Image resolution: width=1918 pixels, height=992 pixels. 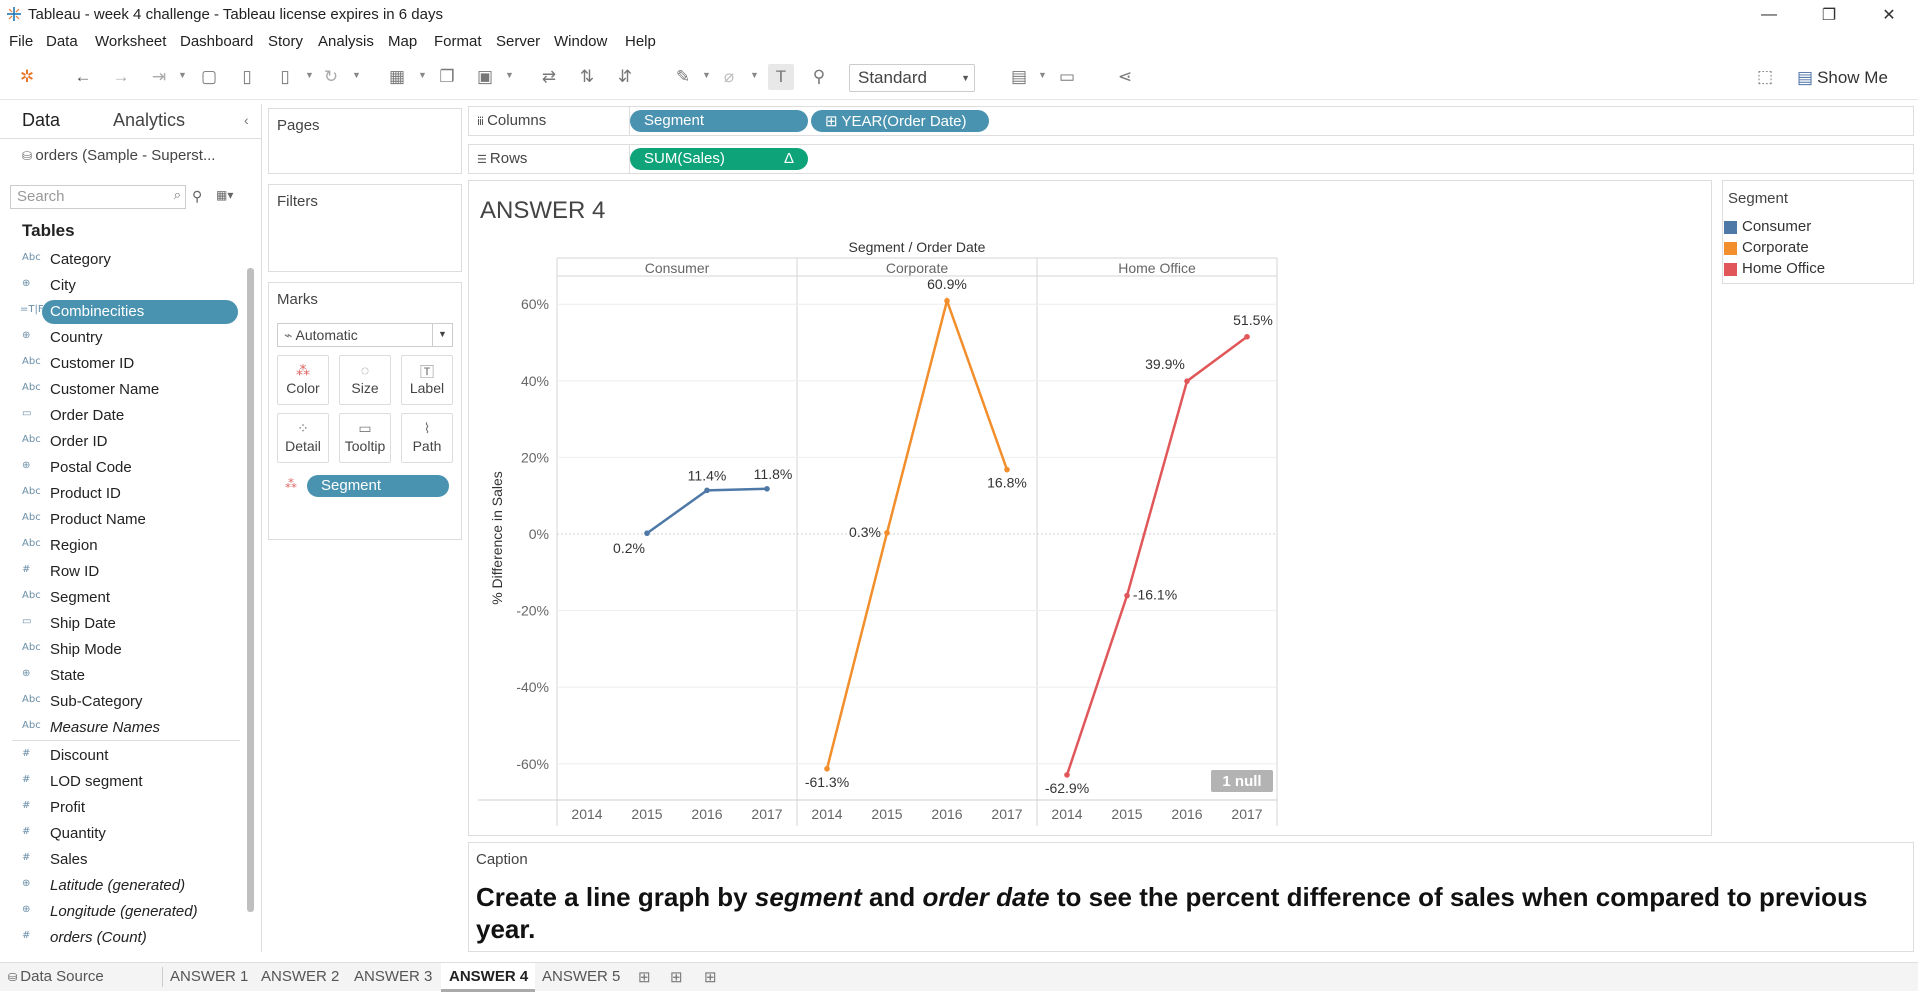 What do you see at coordinates (41, 120) in the screenshot?
I see `tab-data: Data` at bounding box center [41, 120].